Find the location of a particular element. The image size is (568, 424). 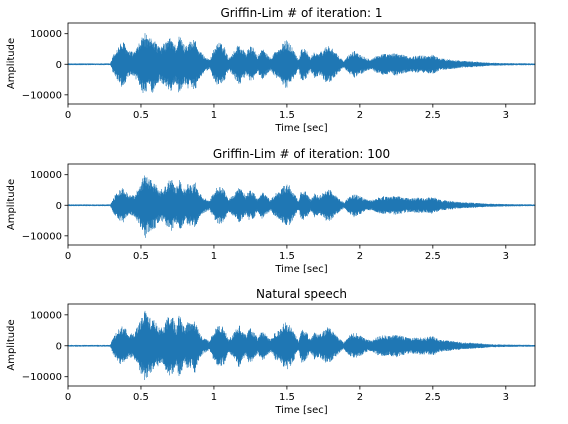

chart-title: Griffin-Lim # of iteration: 1 is located at coordinates (301, 13).